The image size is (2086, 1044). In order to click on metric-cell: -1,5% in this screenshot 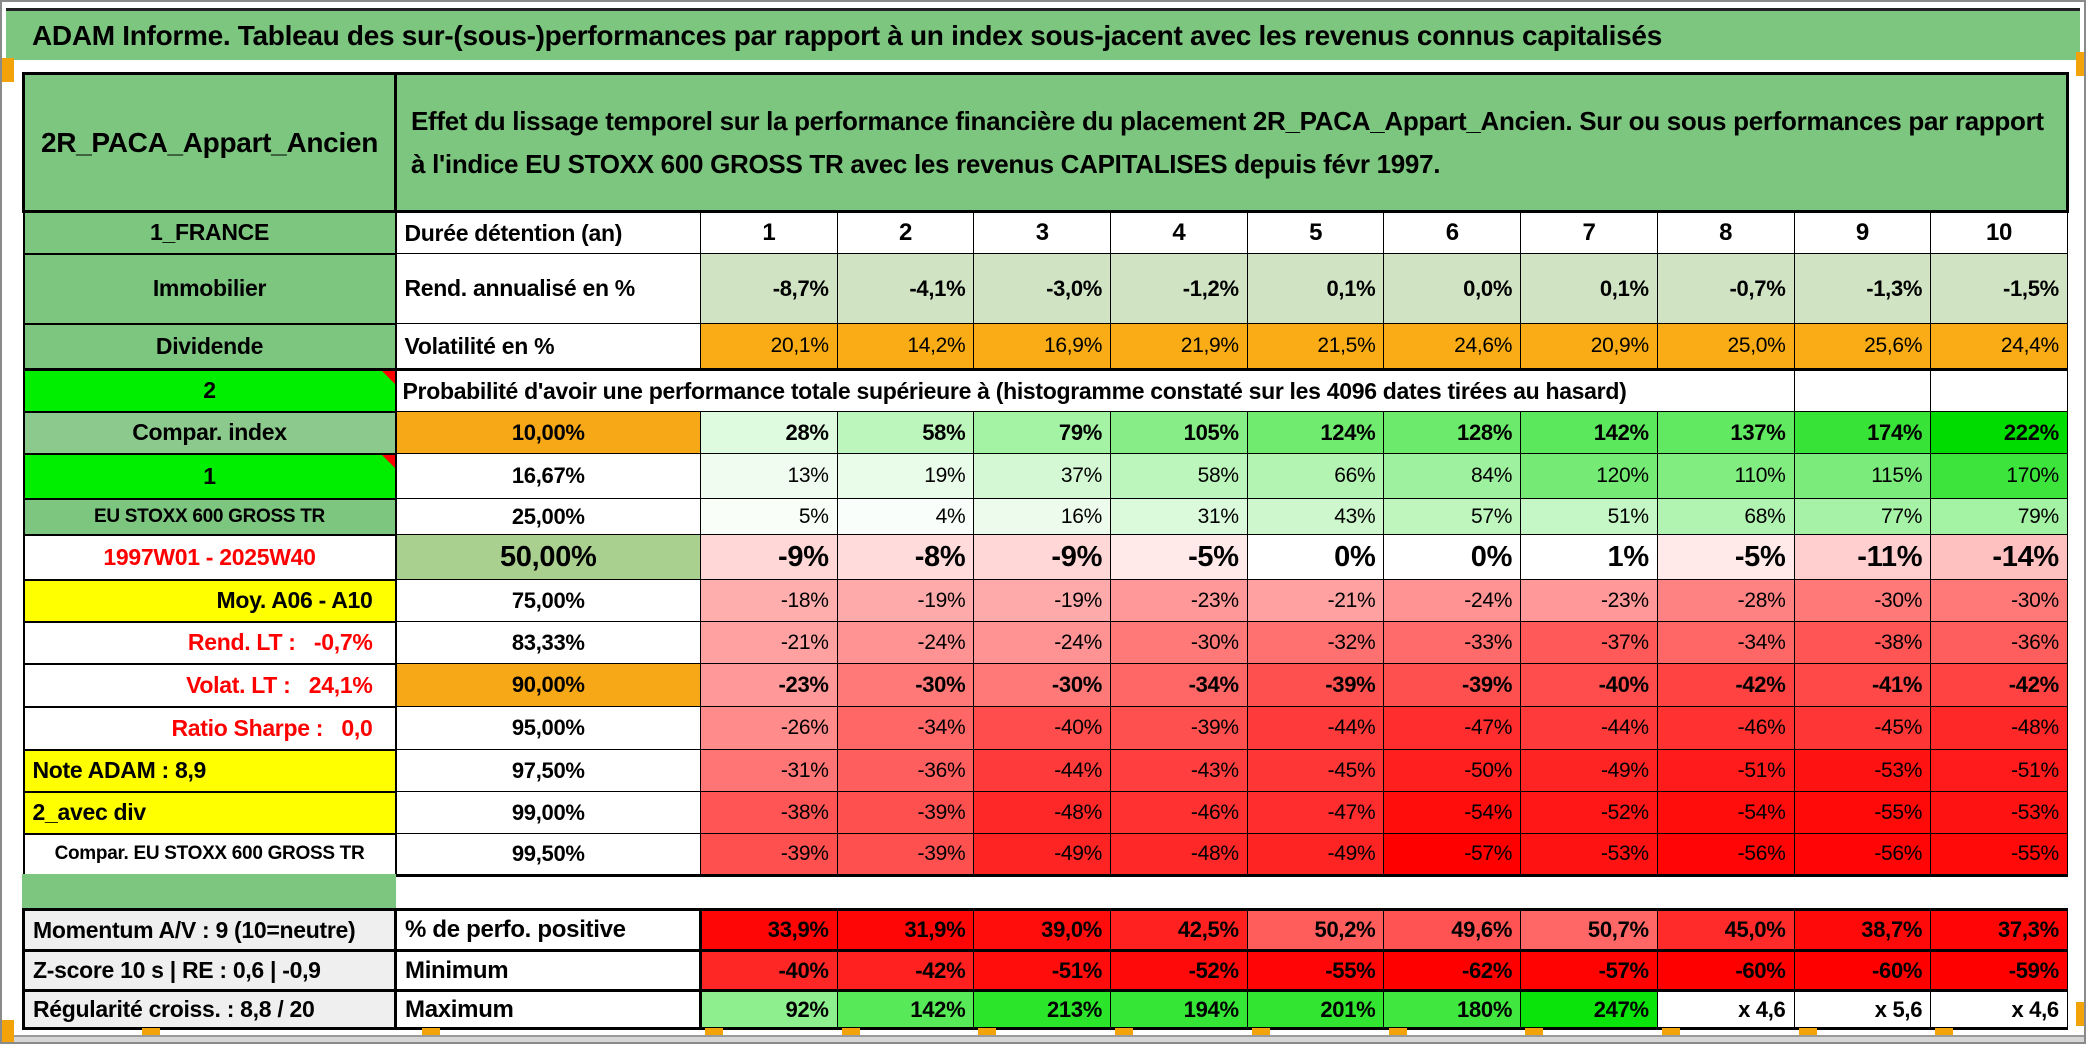, I will do `click(1999, 288)`.